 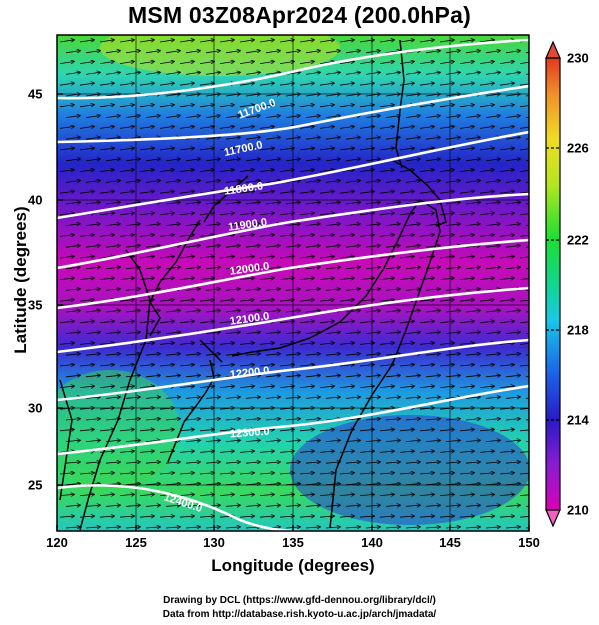 What do you see at coordinates (299, 15) in the screenshot?
I see `map-title: MSM 03Z08Apr2024 (200.0hPa)` at bounding box center [299, 15].